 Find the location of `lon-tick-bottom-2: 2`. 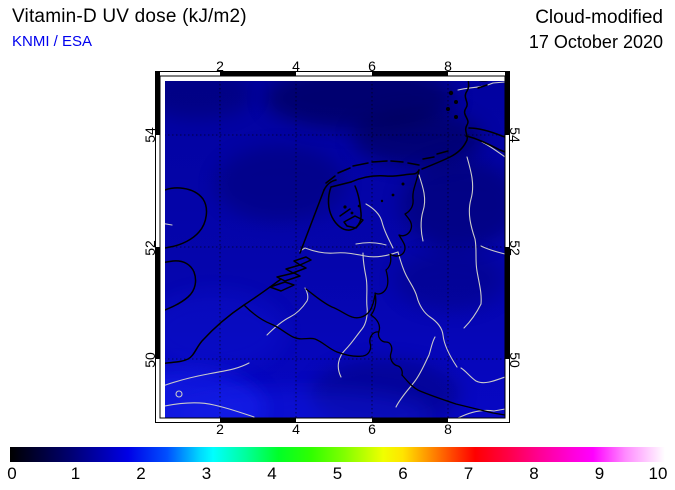

lon-tick-bottom-2: 2 is located at coordinates (220, 429).